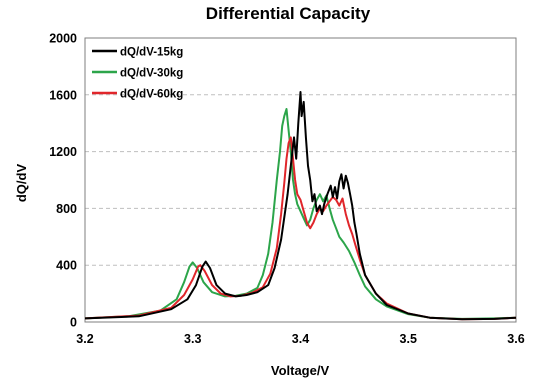  I want to click on y-tick-label: 1600, so click(63, 95).